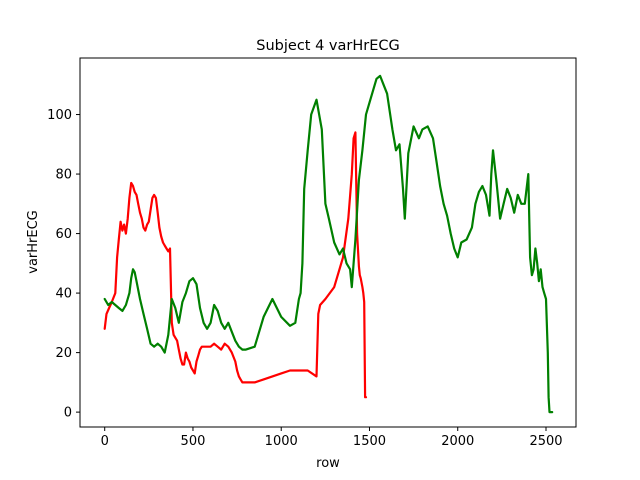 The height and width of the screenshot is (480, 640). Describe the element at coordinates (63, 264) in the screenshot. I see `y-axis-ticks: 0 20 40 60 80 100` at that location.